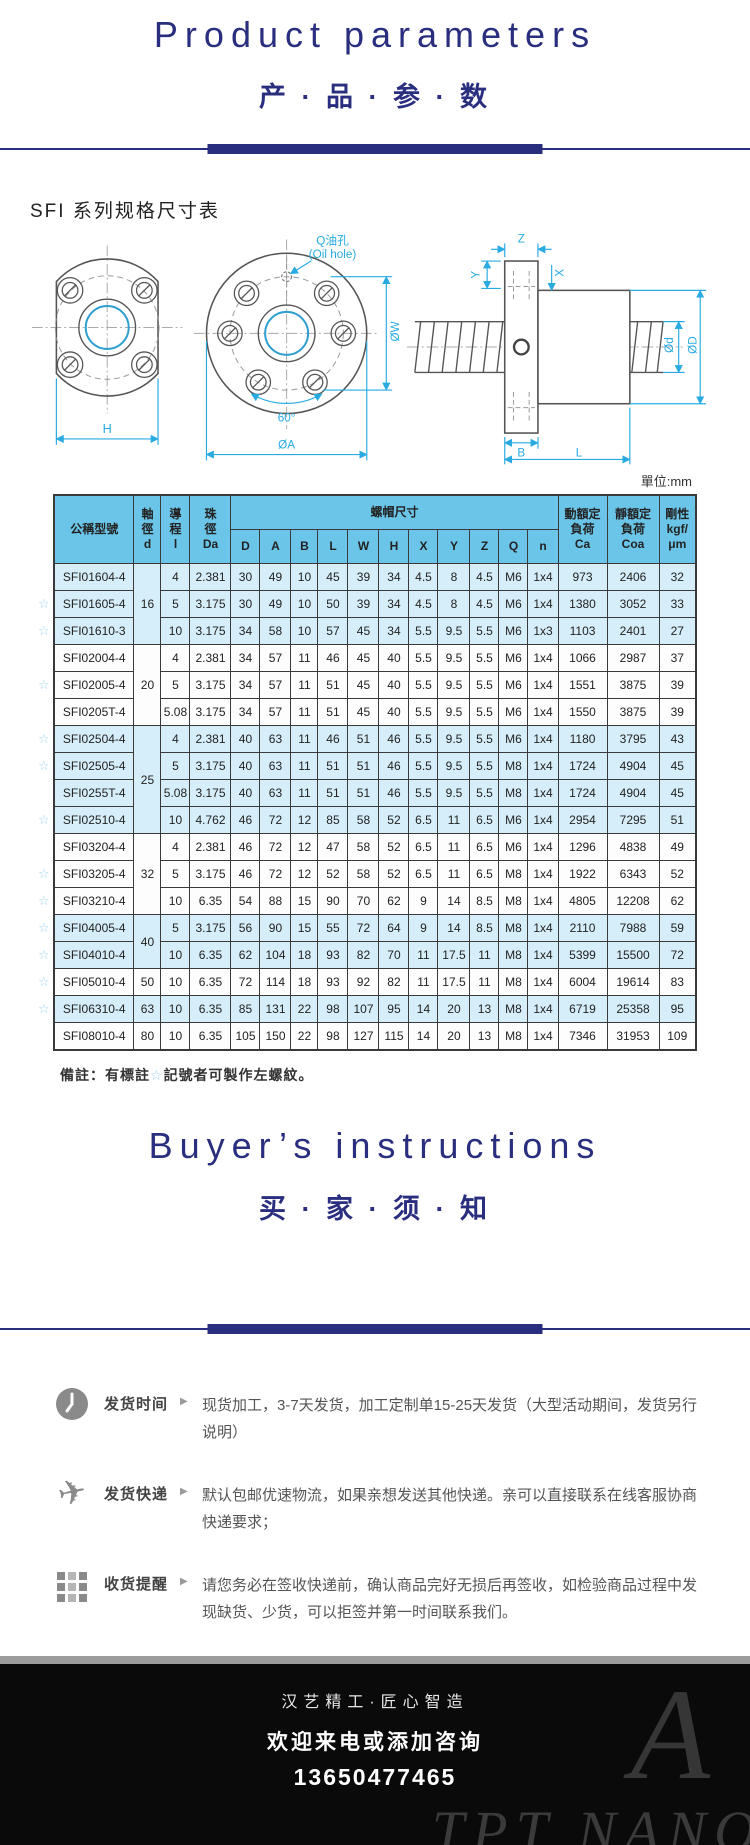  I want to click on shaft-diameter-cell: 20, so click(147, 685).